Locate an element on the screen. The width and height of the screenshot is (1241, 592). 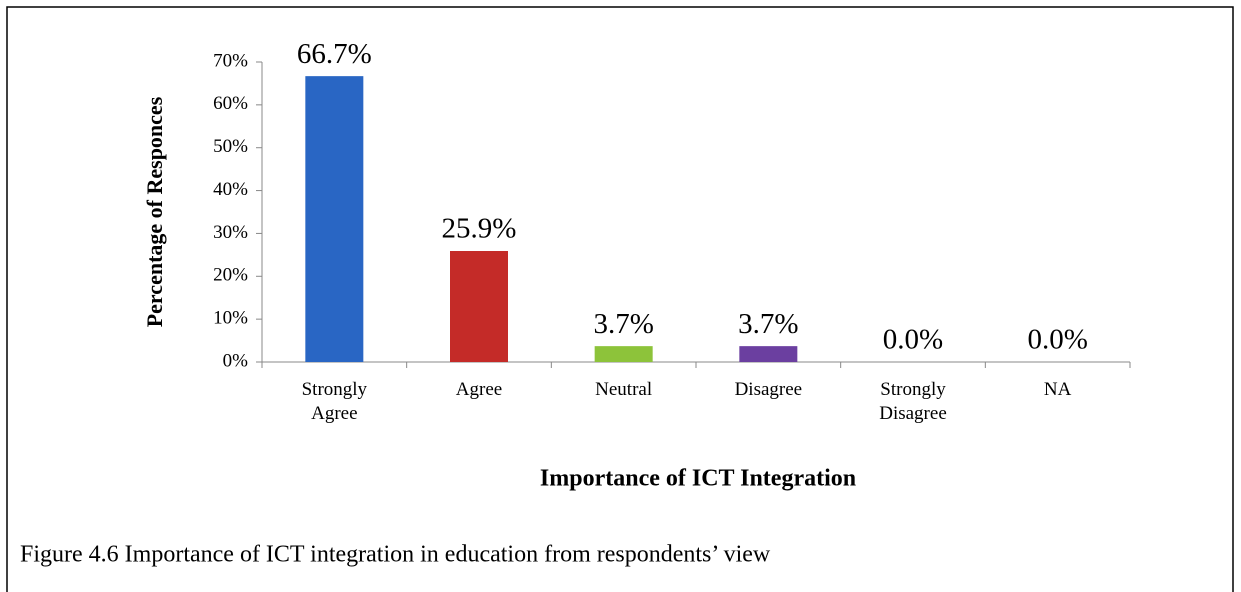
value-label: 25.9% is located at coordinates (479, 229).